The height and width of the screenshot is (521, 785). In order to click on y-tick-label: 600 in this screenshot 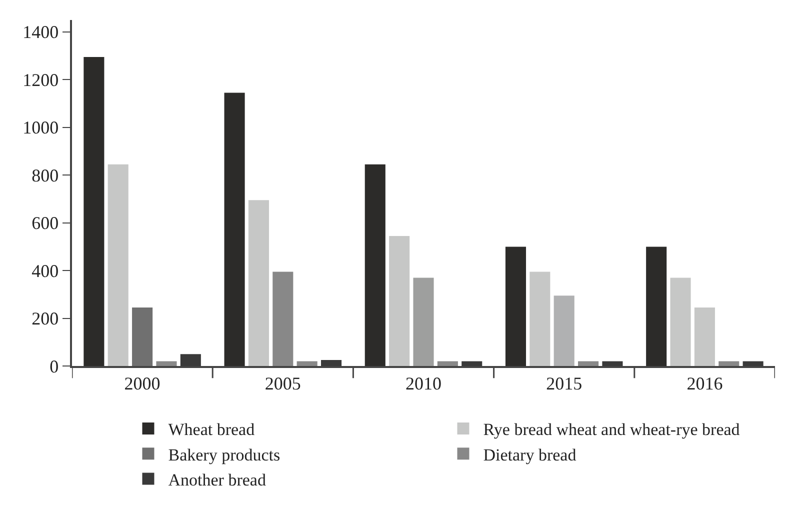, I will do `click(45, 223)`.